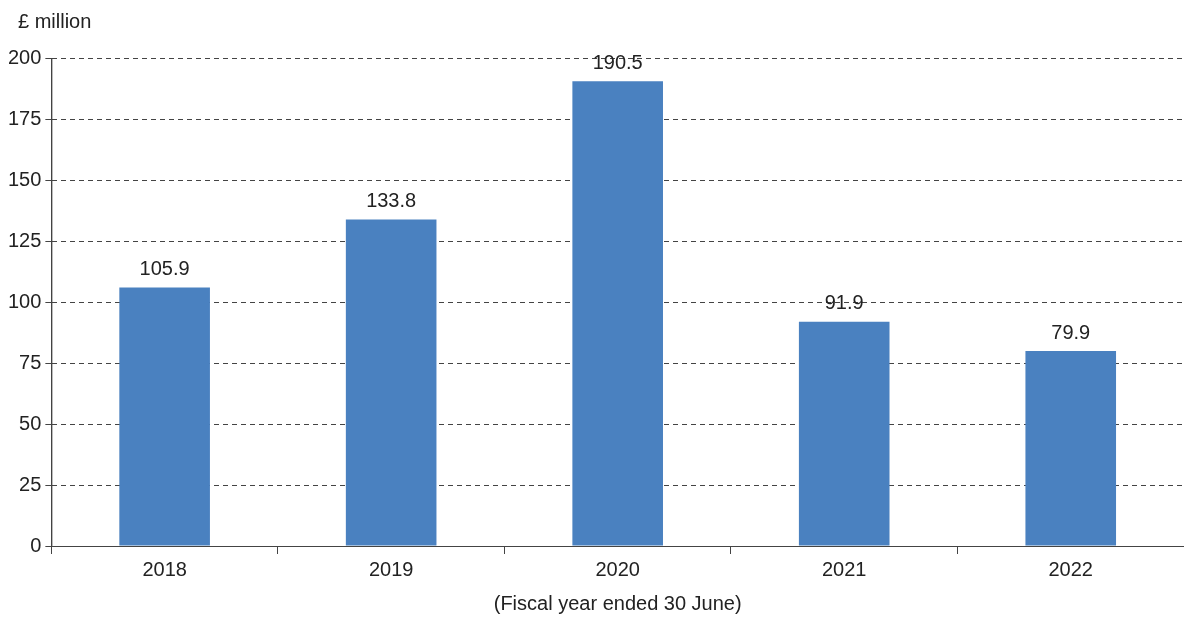 The image size is (1184, 624). Describe the element at coordinates (617, 61) in the screenshot. I see `data-label: 190.5` at that location.